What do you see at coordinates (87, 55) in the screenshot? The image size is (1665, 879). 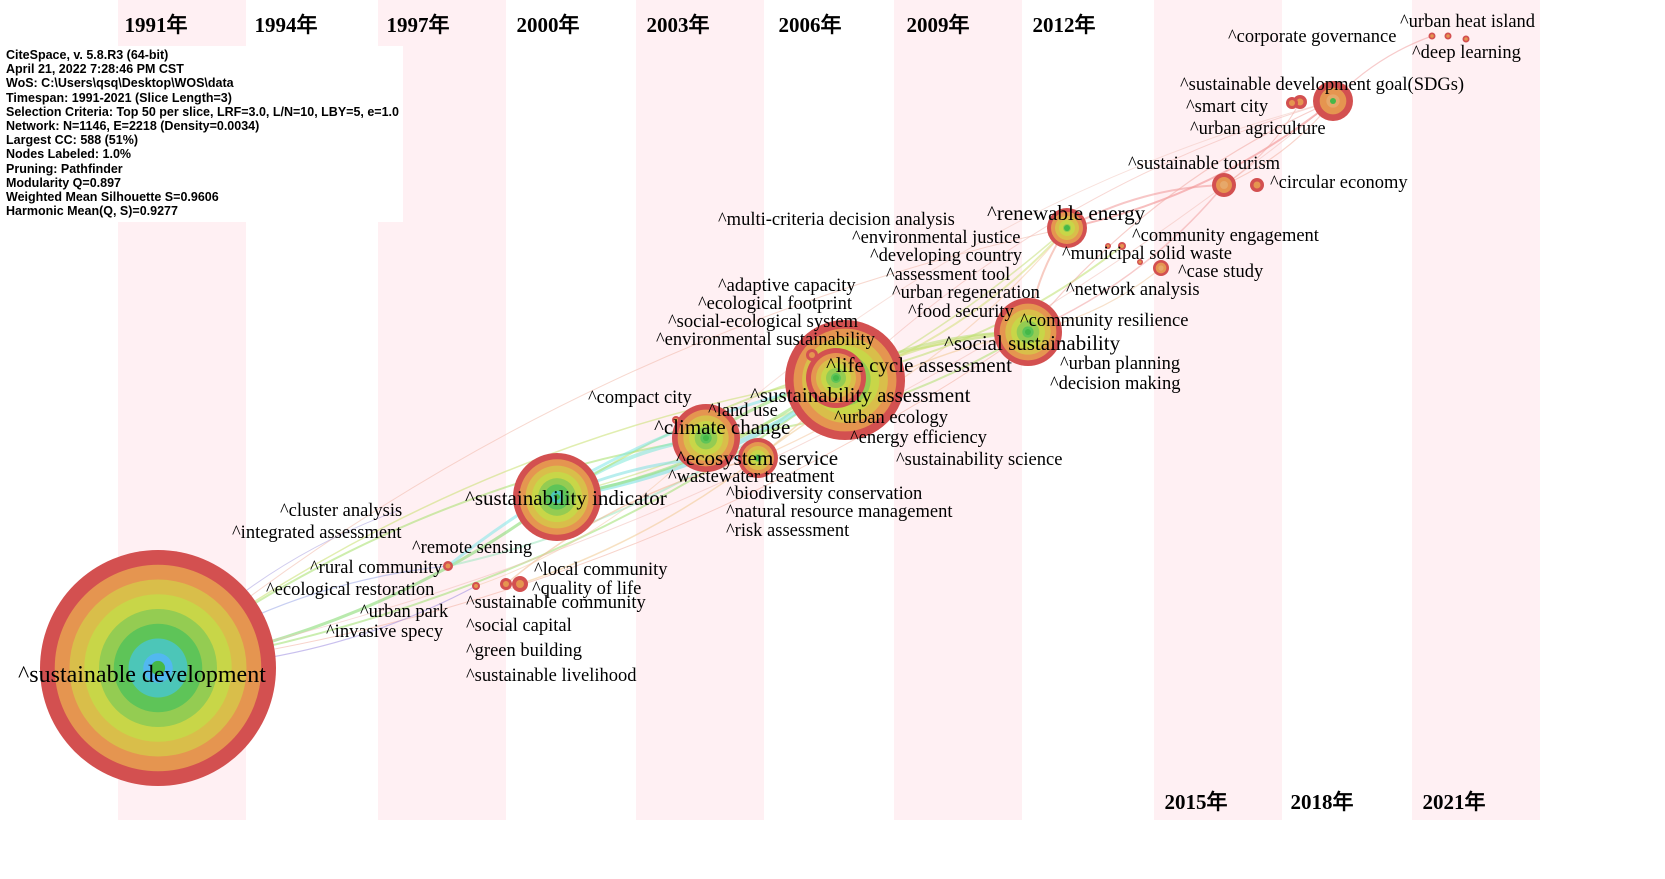 I see `info-line-version: CiteSpace, v. 5.8.R3 (64-bit)` at bounding box center [87, 55].